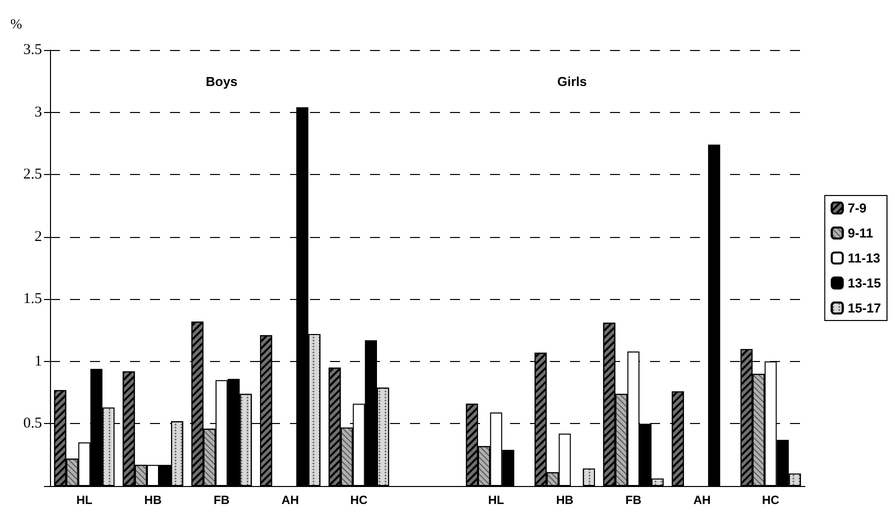  I want to click on y-tick-label: 3, so click(38, 112).